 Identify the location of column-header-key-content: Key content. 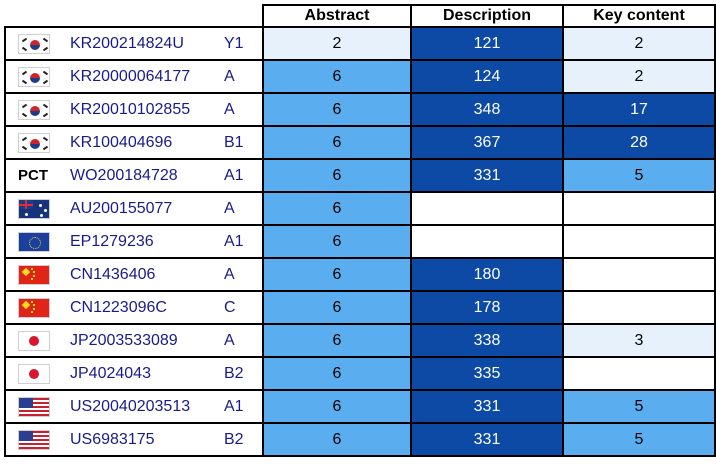
(639, 16).